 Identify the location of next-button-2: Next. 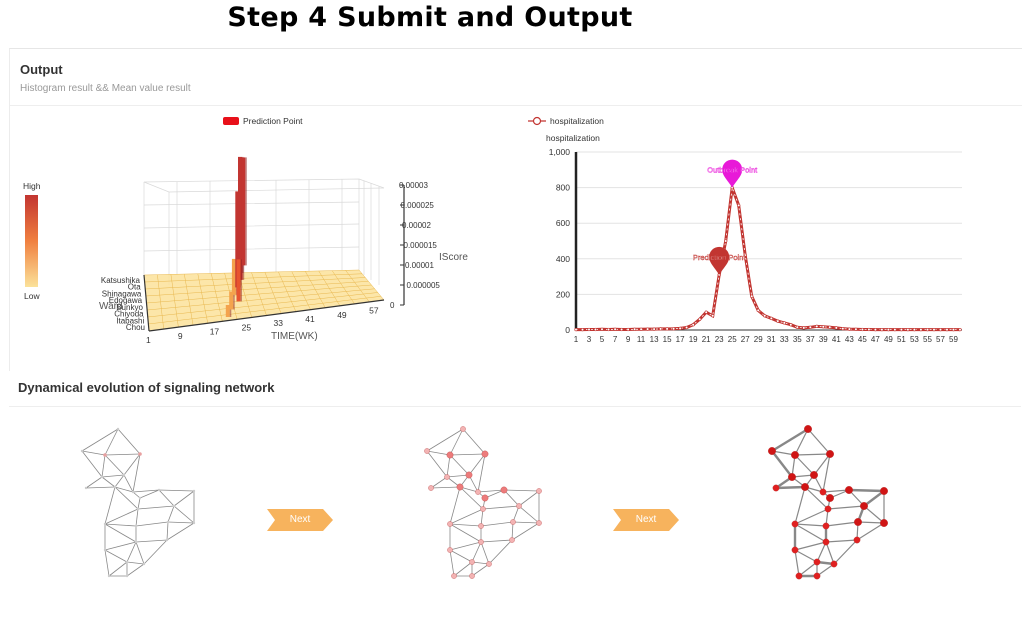
(646, 520).